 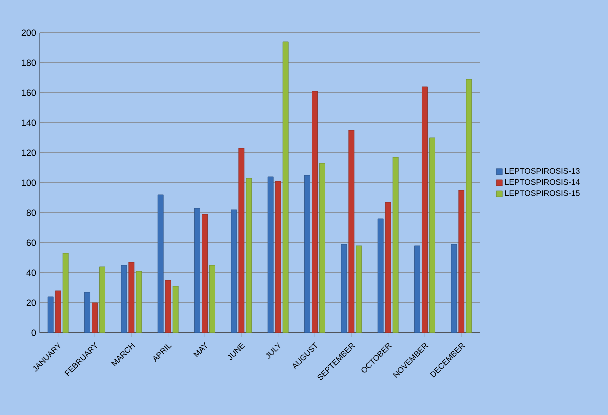 I want to click on legend-label: LEPTOSPIROSIS-15, so click(x=542, y=193).